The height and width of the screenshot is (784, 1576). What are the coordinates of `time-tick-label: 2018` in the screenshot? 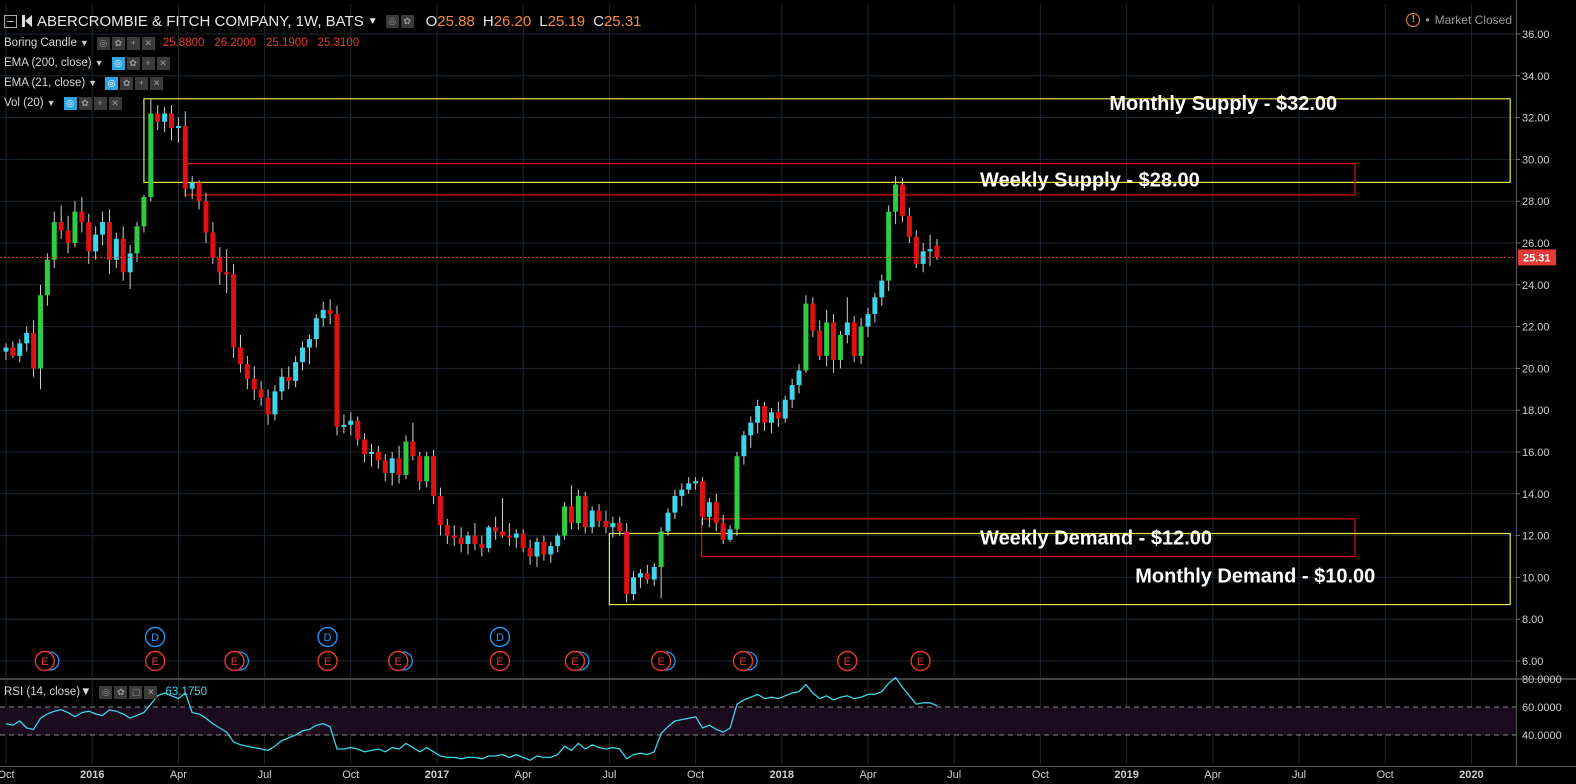 It's located at (782, 775).